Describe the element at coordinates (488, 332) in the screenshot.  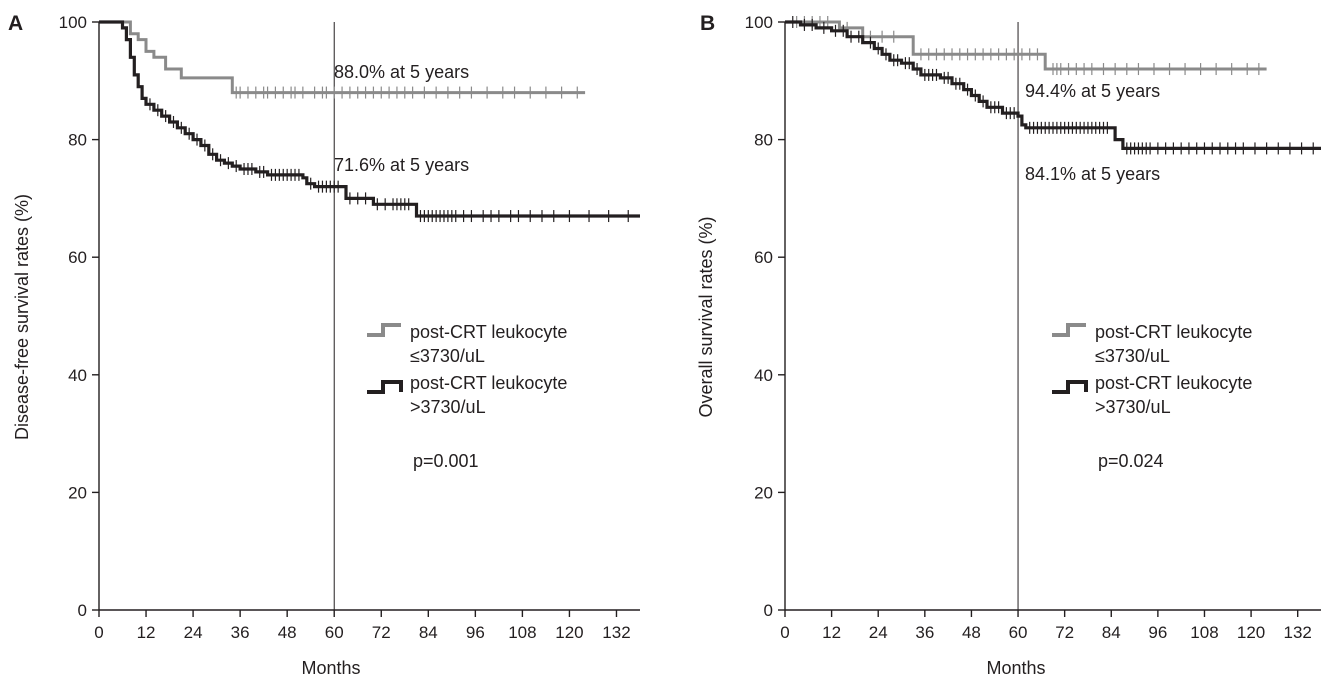
I see `panel-a-legend-low-line1: post-CRT leukocyte` at that location.